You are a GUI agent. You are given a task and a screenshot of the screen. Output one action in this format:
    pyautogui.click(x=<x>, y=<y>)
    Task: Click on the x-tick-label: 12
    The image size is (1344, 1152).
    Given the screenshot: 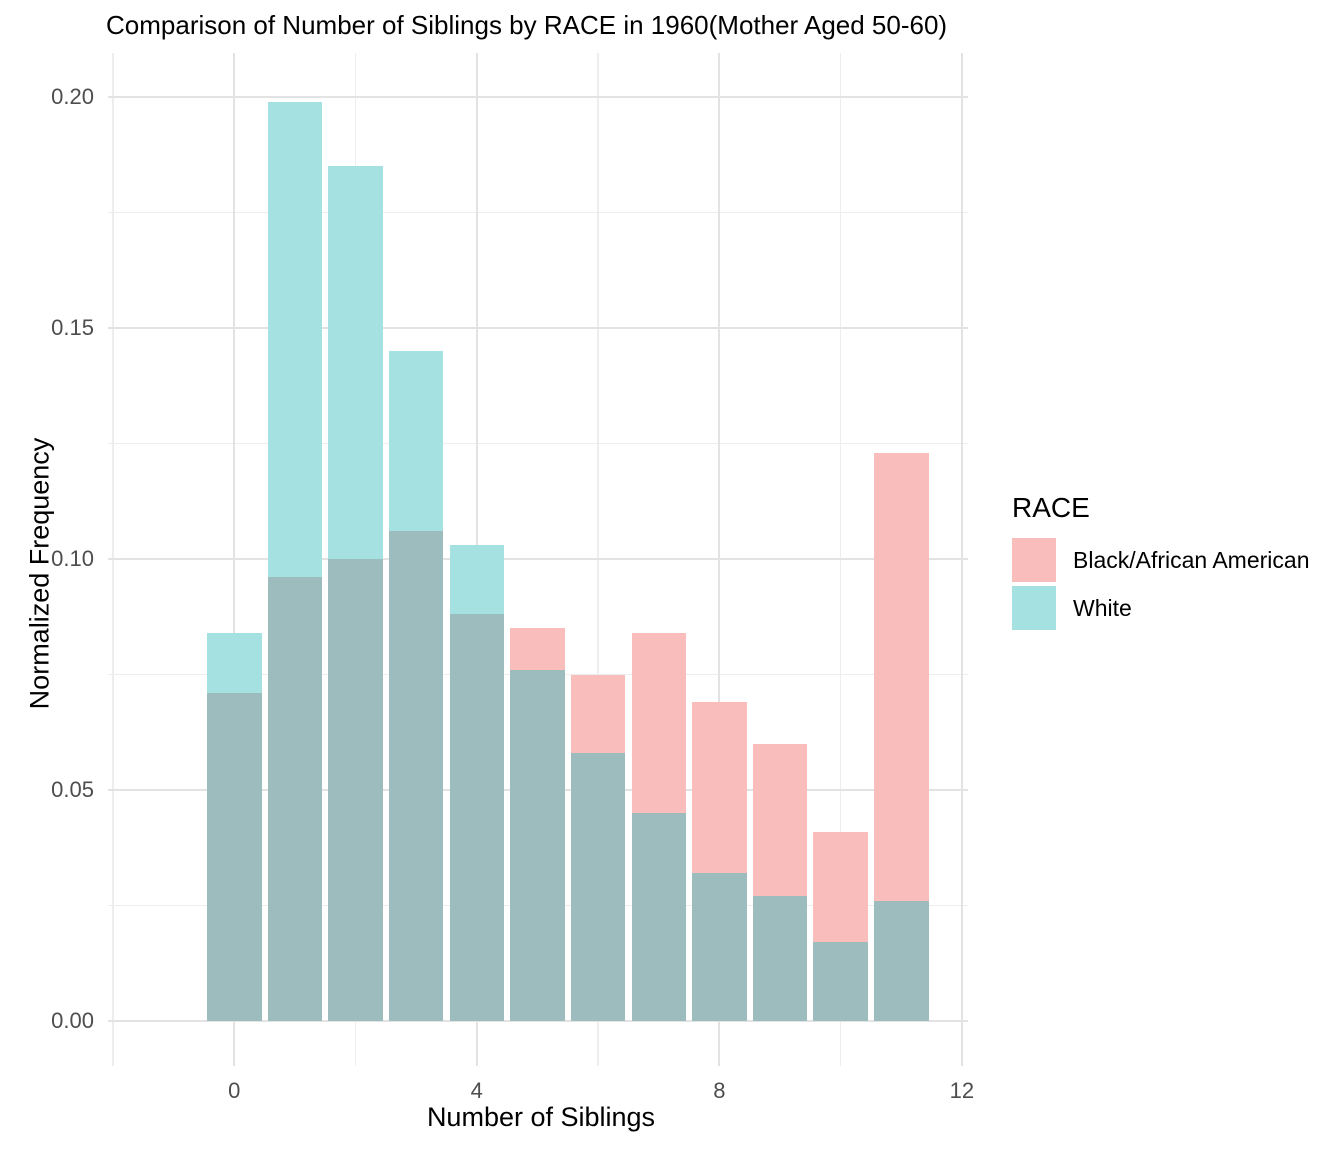 What is the action you would take?
    pyautogui.click(x=962, y=1090)
    